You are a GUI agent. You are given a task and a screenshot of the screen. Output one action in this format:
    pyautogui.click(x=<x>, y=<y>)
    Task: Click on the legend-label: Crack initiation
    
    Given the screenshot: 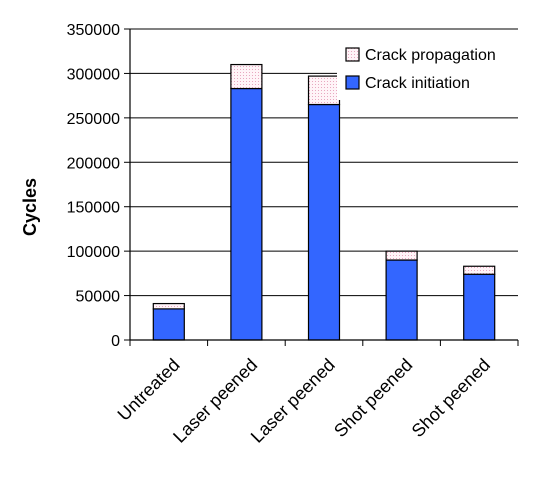 What is the action you would take?
    pyautogui.click(x=417, y=83)
    